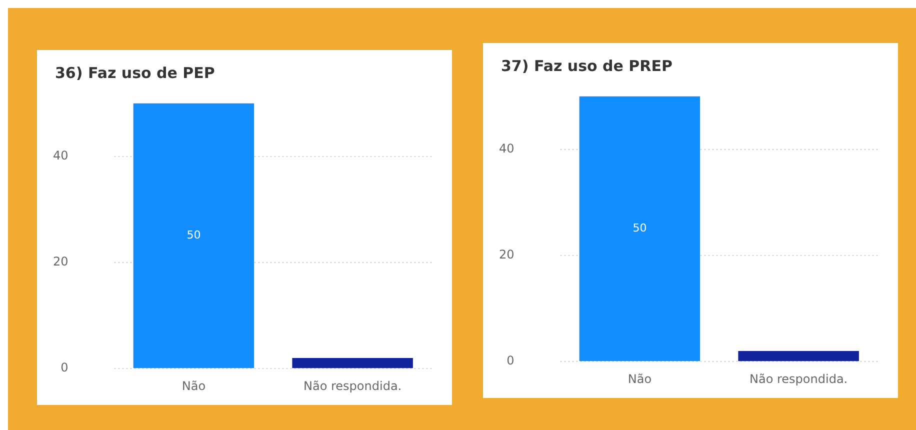 This screenshot has width=916, height=430. Describe the element at coordinates (586, 66) in the screenshot. I see `chart-title: 37) Faz uso de PREP` at that location.